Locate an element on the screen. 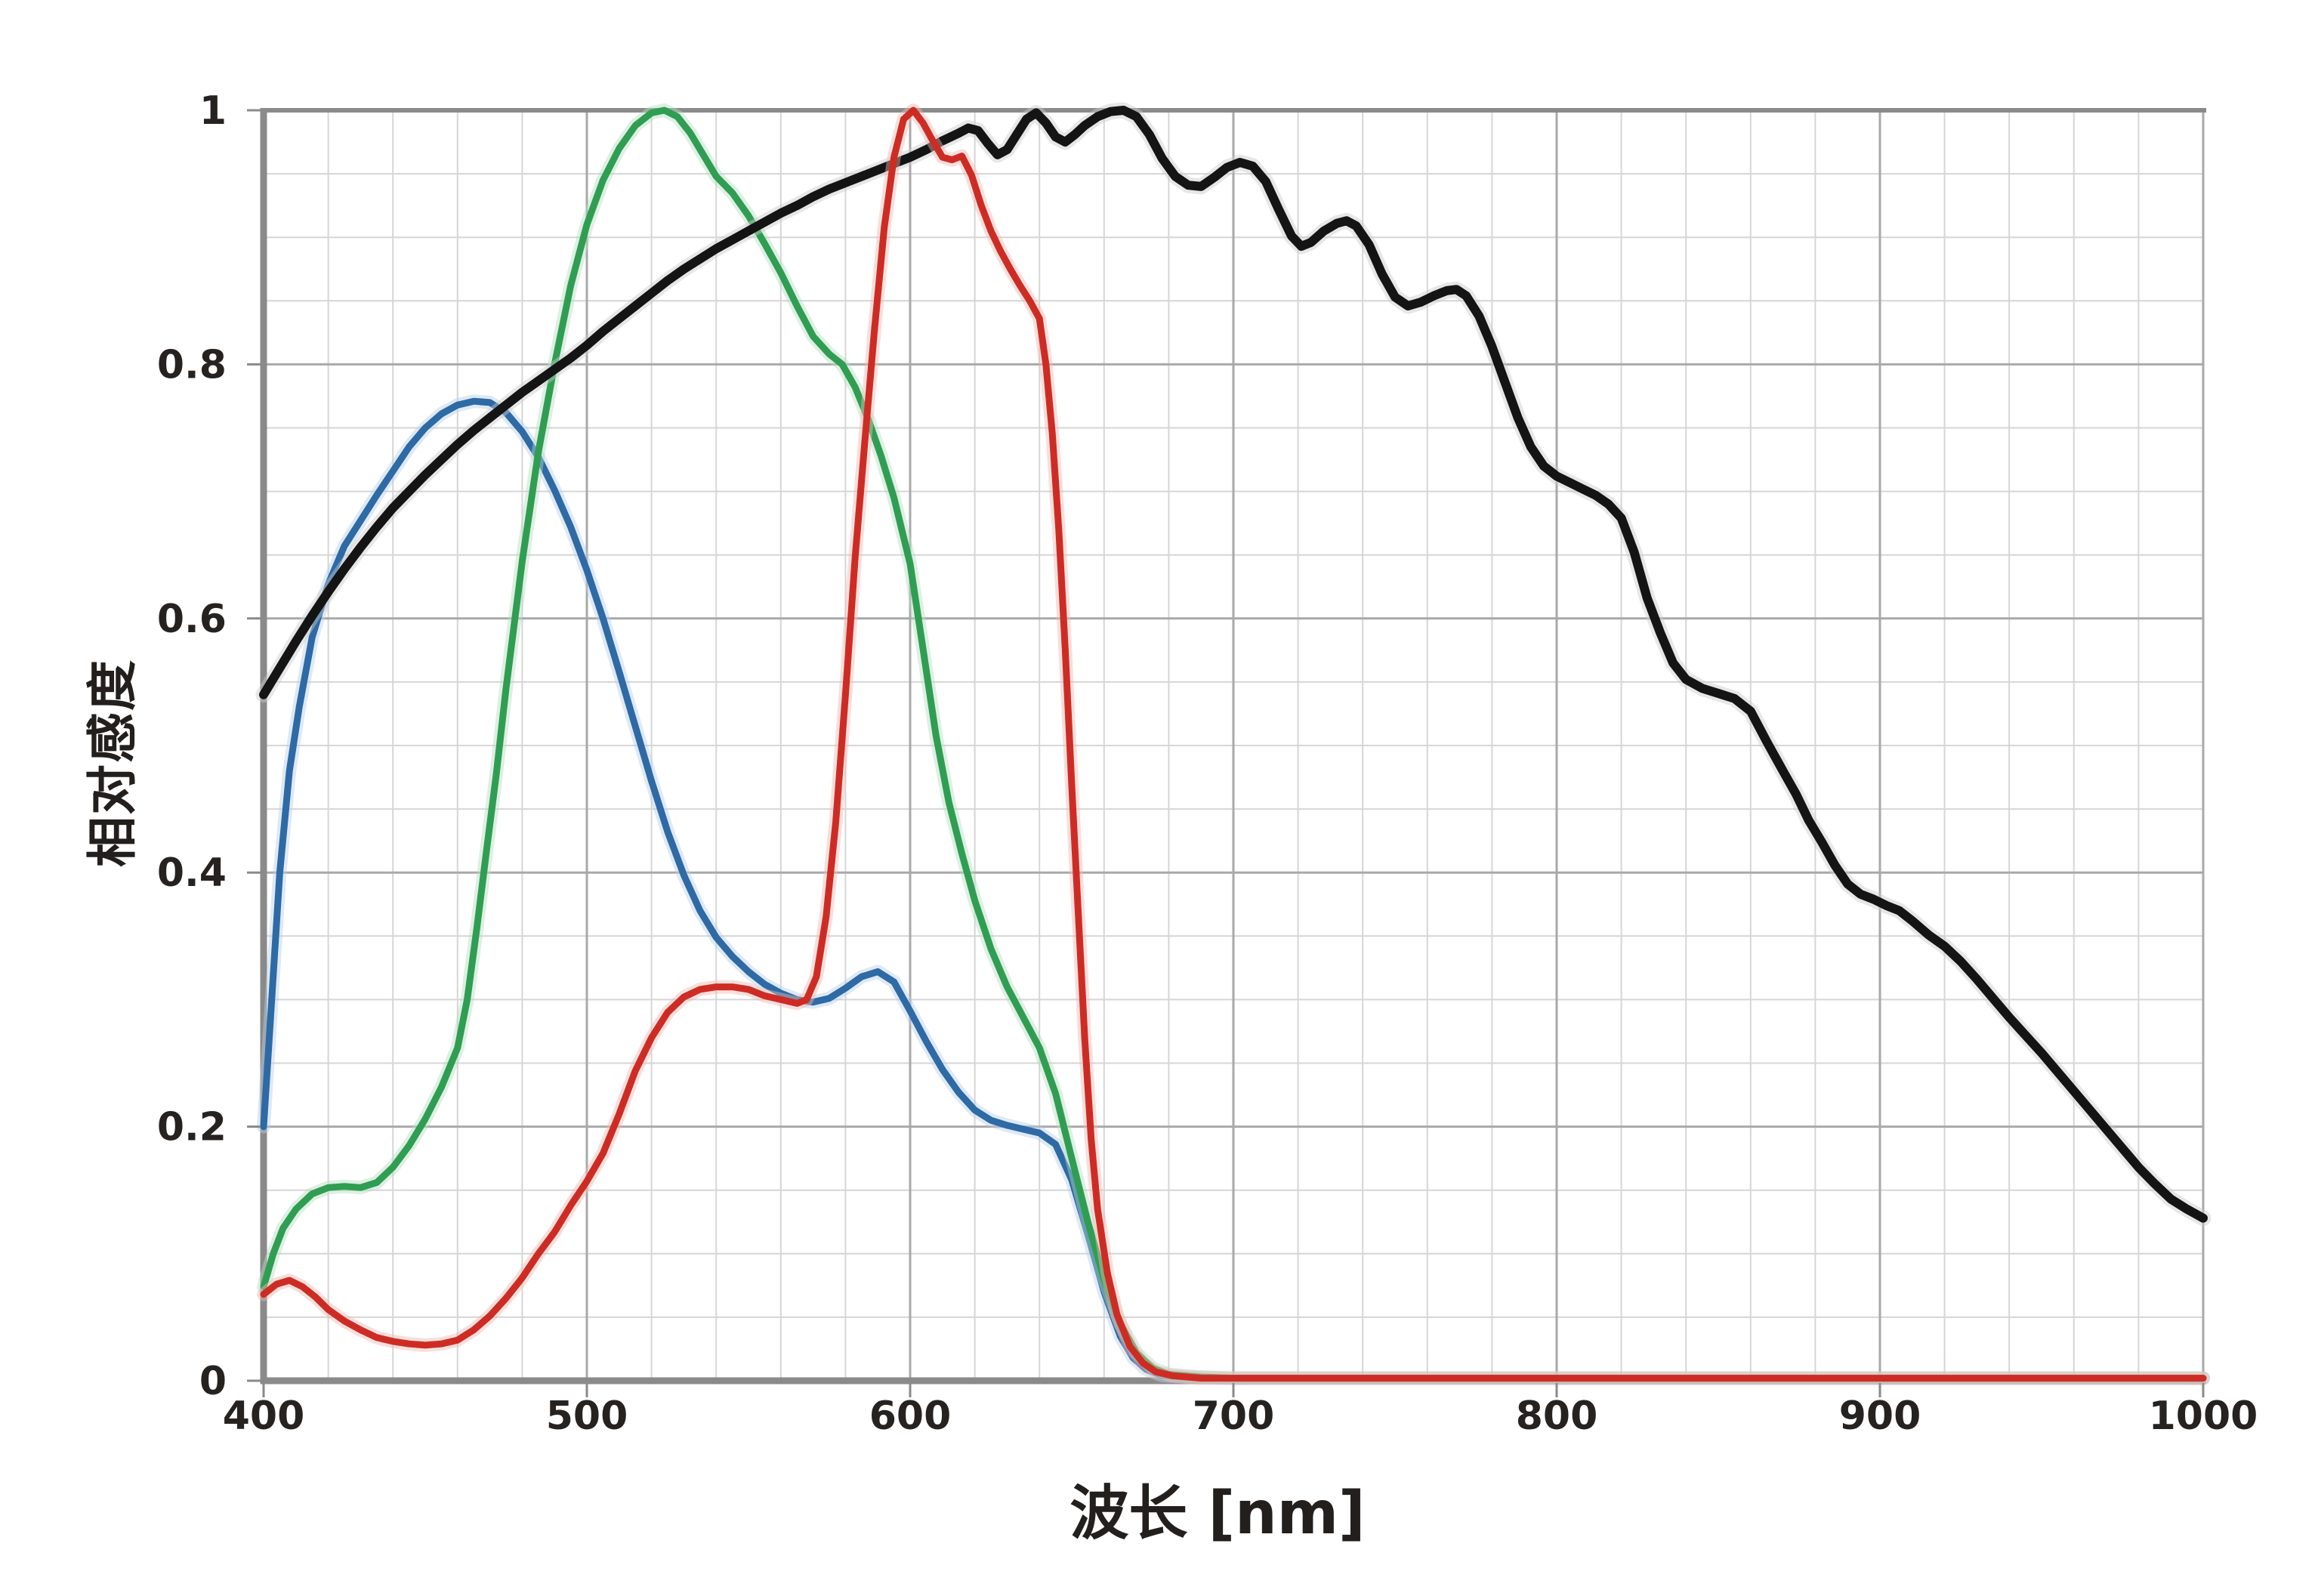 Image resolution: width=2318 pixels, height=1596 pixels. y-tick-label: 0.4 is located at coordinates (192, 873).